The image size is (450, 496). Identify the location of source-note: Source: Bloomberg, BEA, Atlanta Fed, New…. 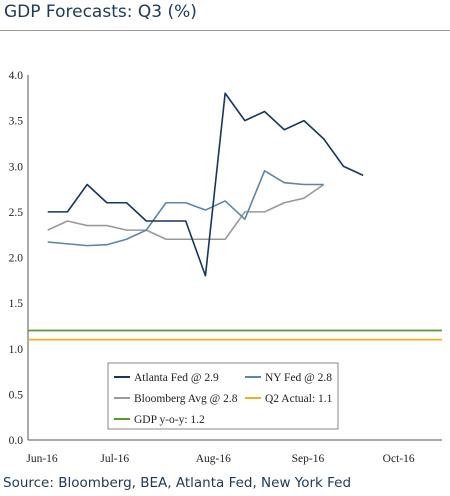
(177, 483).